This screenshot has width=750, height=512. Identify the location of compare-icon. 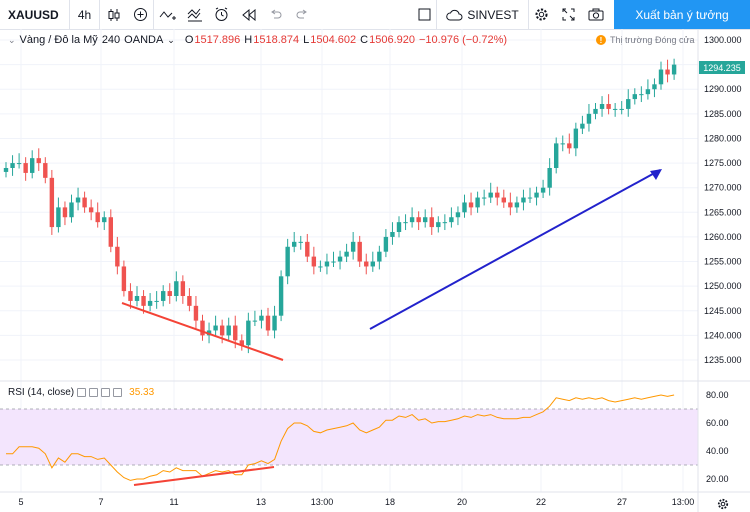
(167, 14).